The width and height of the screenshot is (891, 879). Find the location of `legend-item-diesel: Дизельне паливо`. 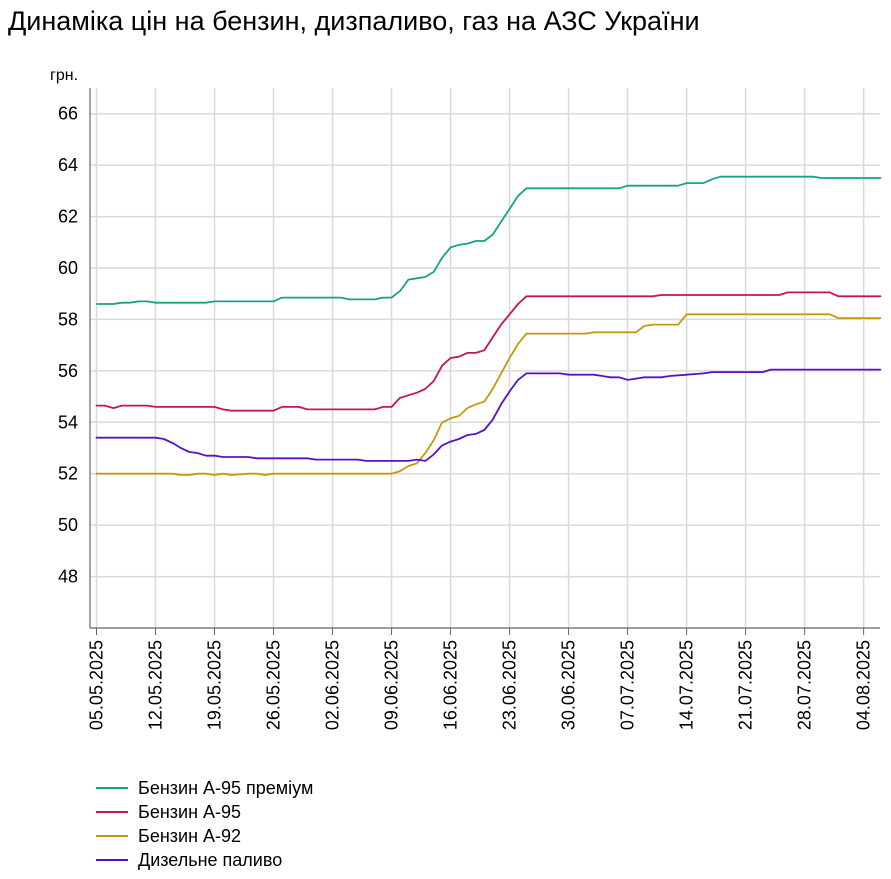

legend-item-diesel: Дизельне паливо is located at coordinates (204, 860).